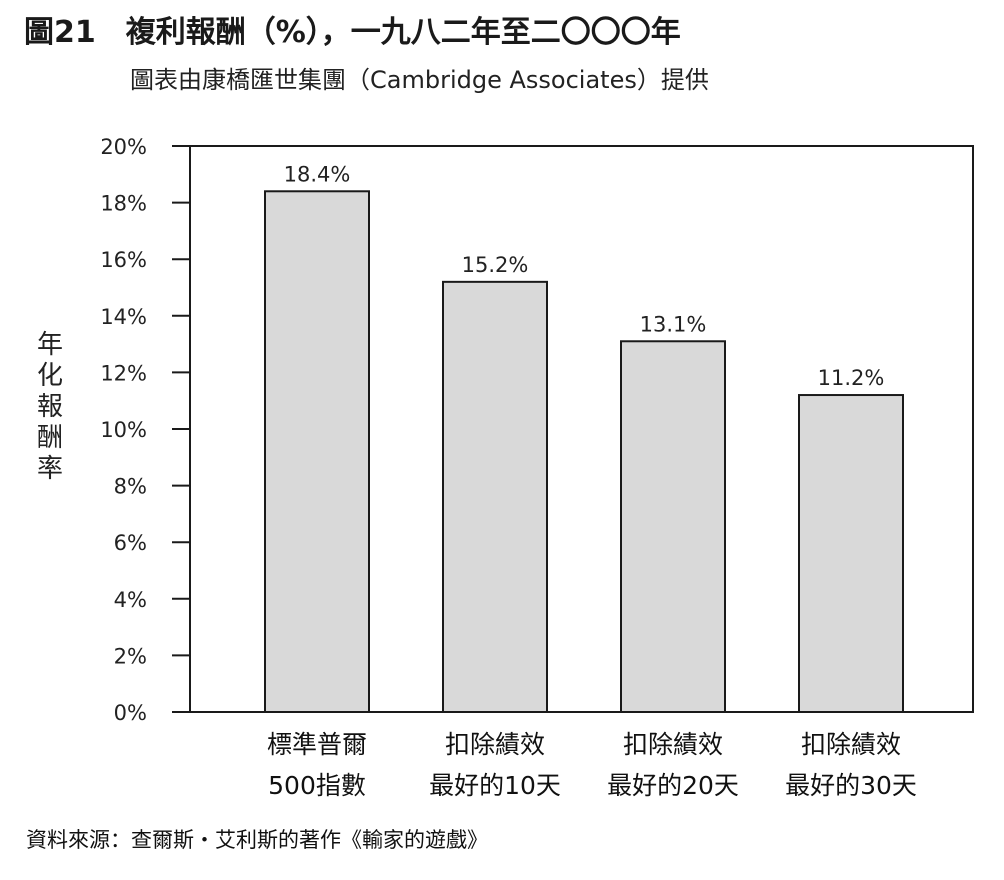  Describe the element at coordinates (851, 378) in the screenshot. I see `bar-value-label: 11.2%` at that location.